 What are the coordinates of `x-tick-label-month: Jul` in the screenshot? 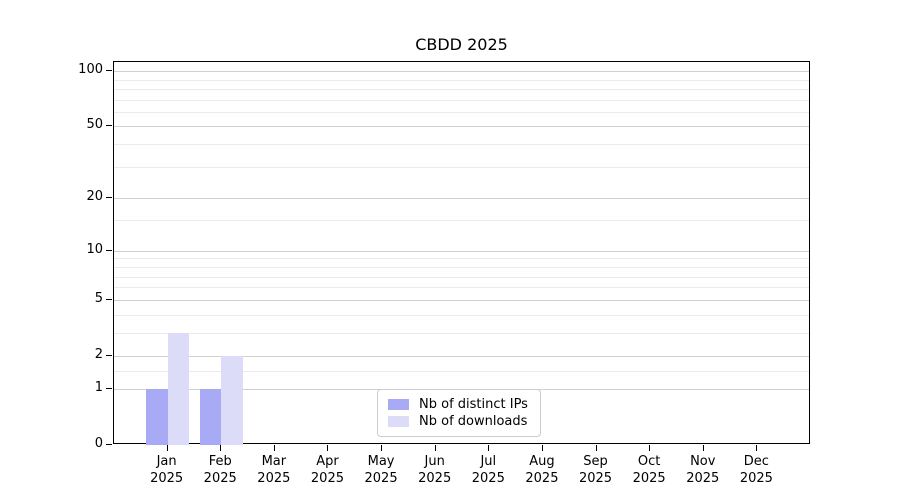 It's located at (488, 461).